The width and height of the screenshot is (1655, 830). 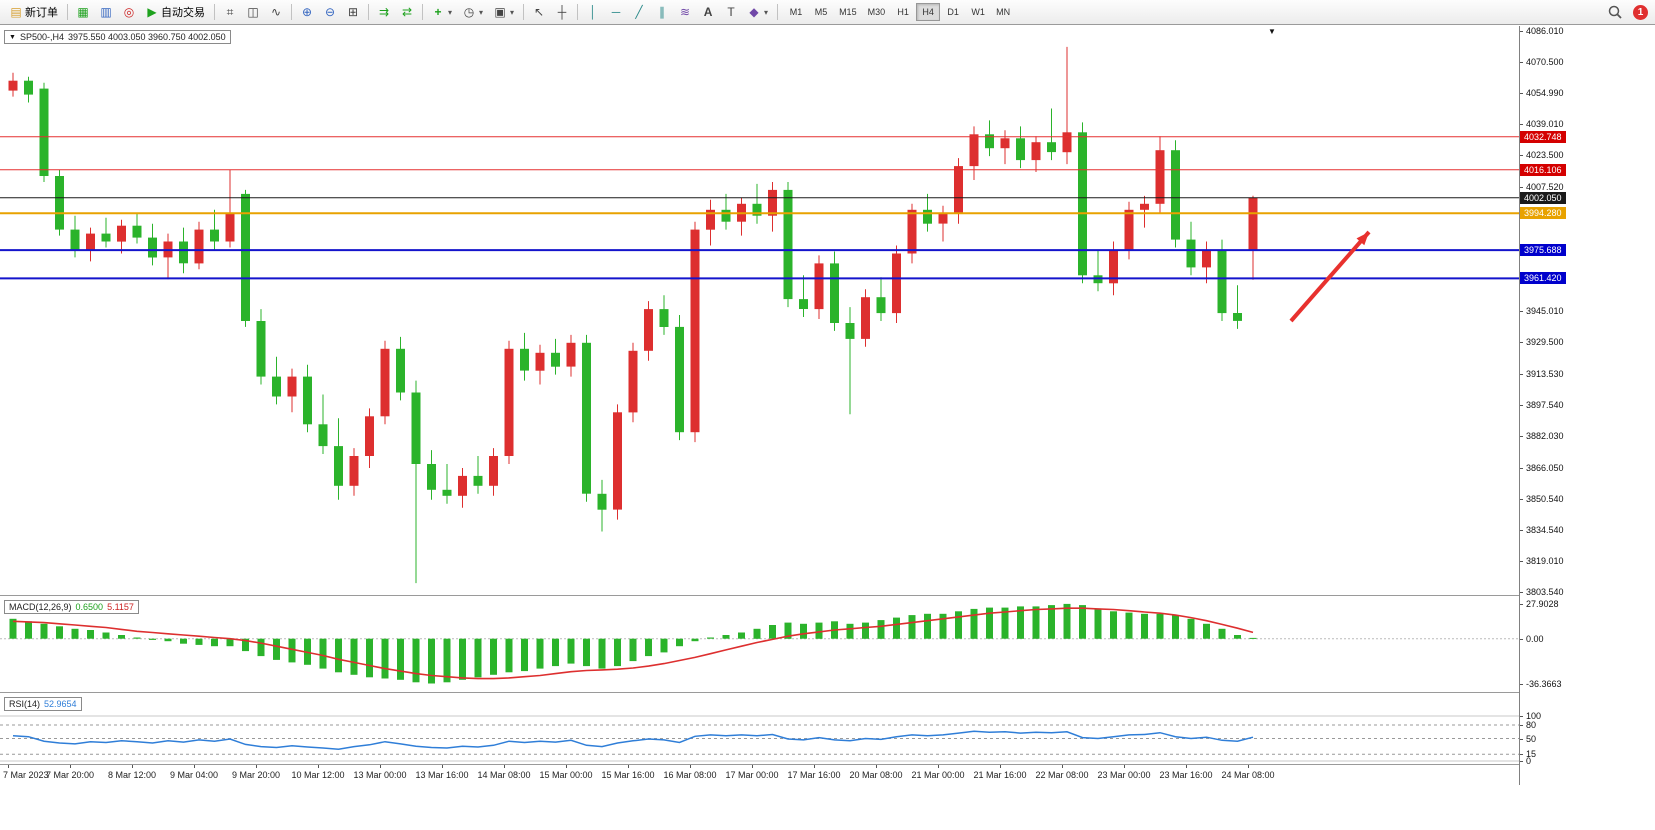 What do you see at coordinates (1543, 136) in the screenshot?
I see `price-line-tag-4032.748: 4032.748` at bounding box center [1543, 136].